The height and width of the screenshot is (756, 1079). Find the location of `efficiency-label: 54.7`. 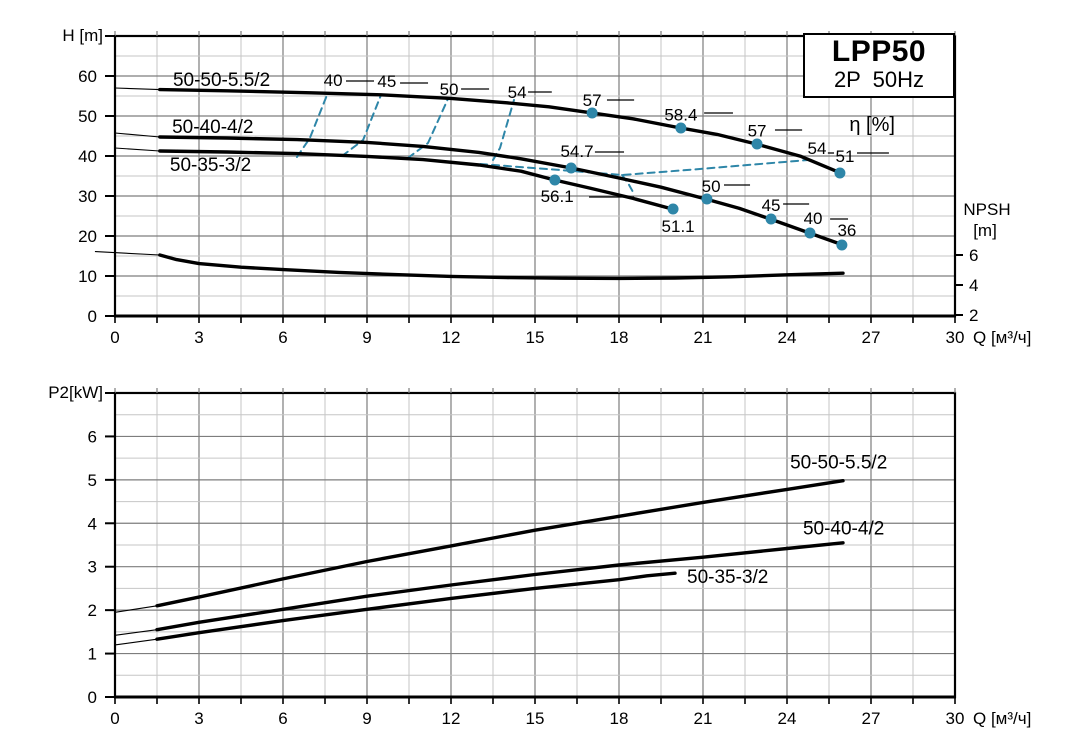

efficiency-label: 54.7 is located at coordinates (576, 151).